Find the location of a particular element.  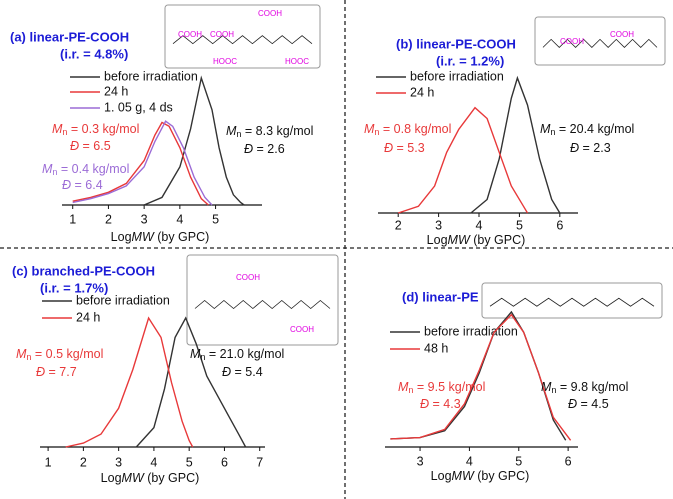

panel-title: (c) branched-PE-COOH is located at coordinates (83, 270).